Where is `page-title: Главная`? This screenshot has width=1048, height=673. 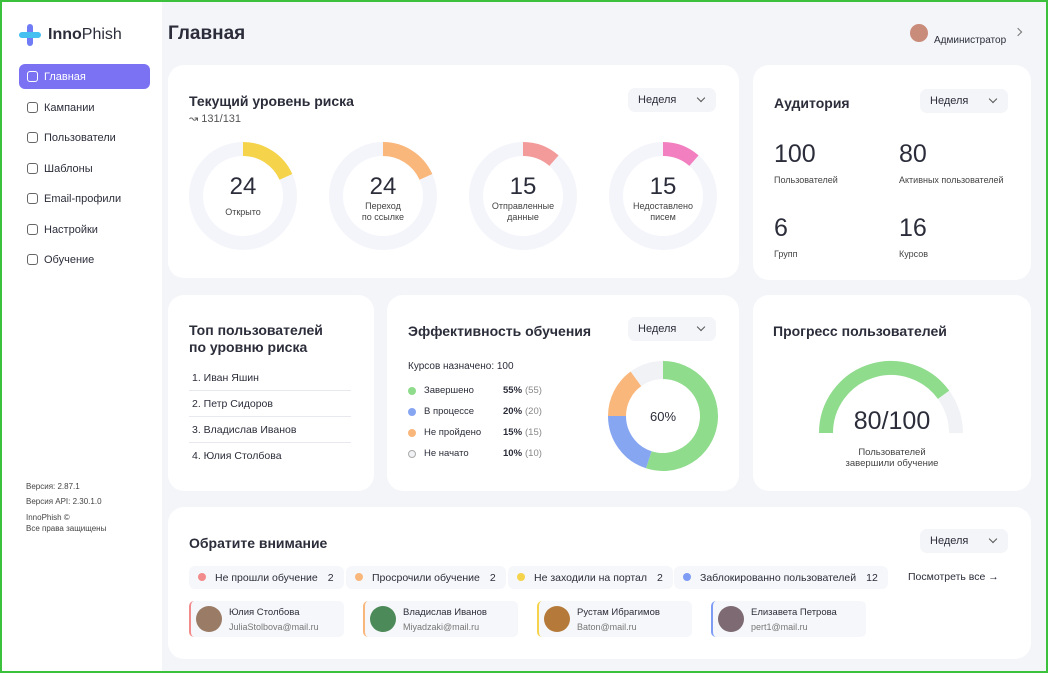
page-title: Главная is located at coordinates (207, 33).